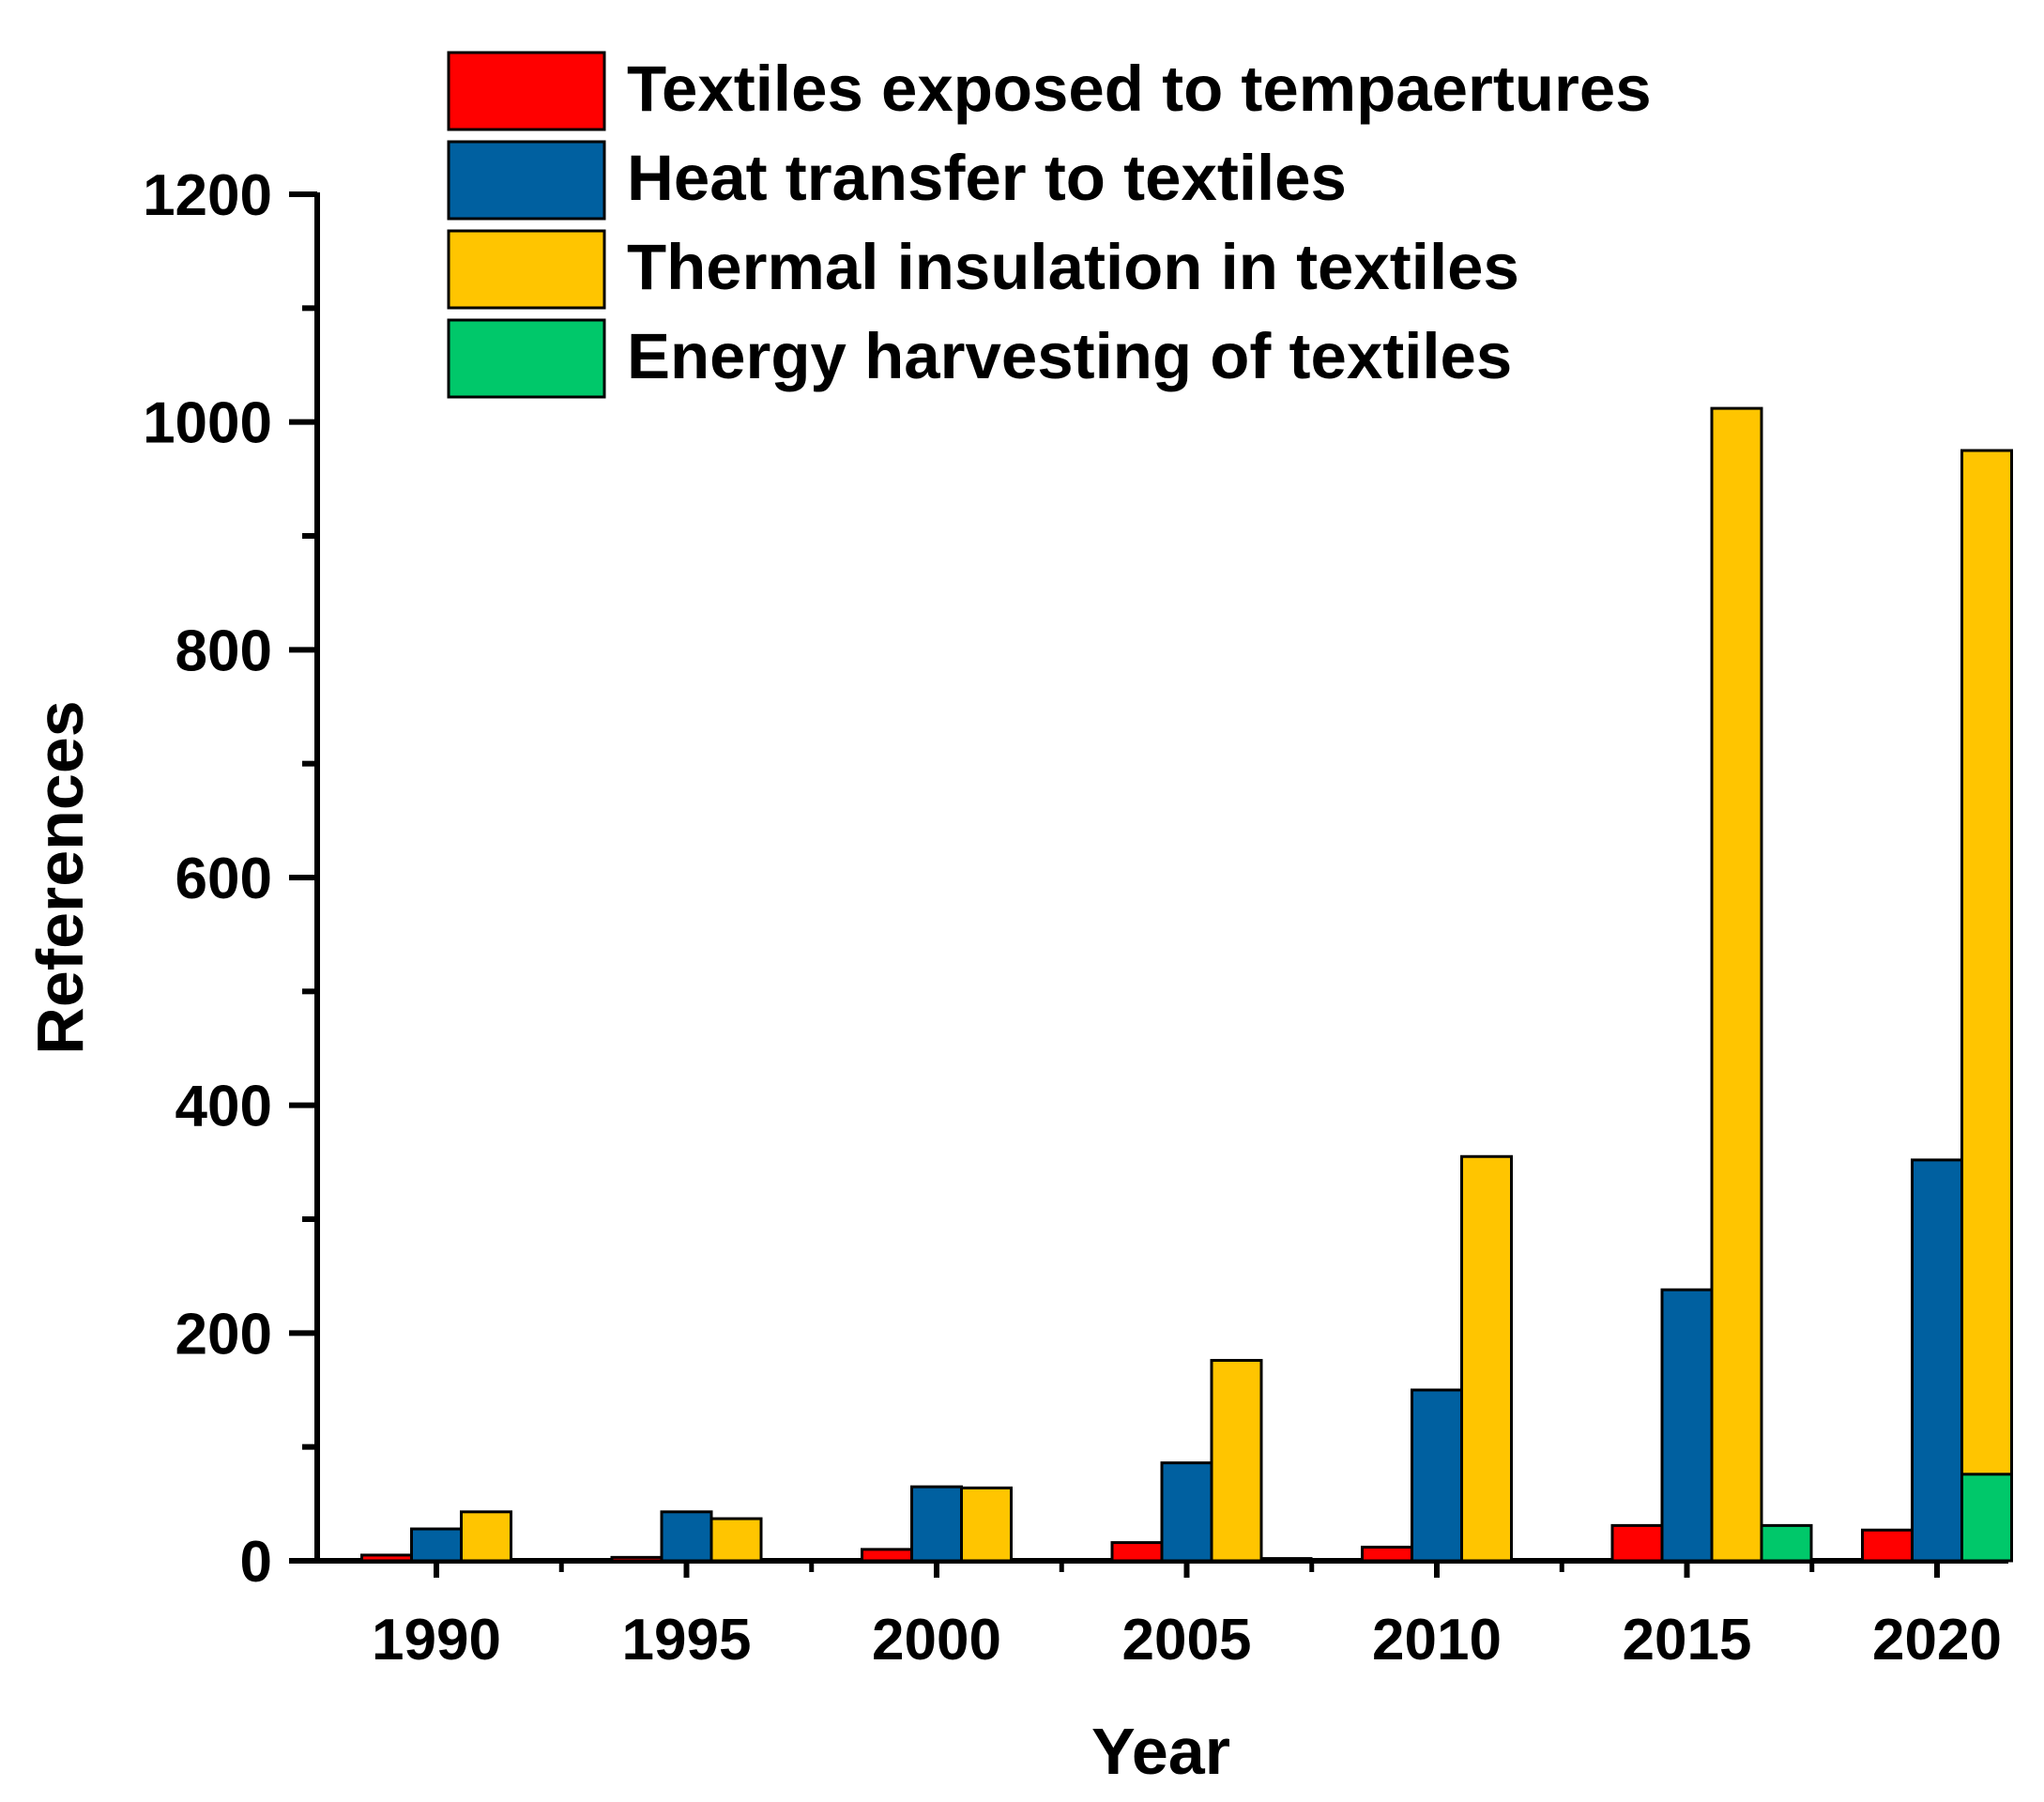 The image size is (2044, 1802). What do you see at coordinates (1986, 1006) in the screenshot?
I see `bar-thermal-insulation-in-textiles-2020` at bounding box center [1986, 1006].